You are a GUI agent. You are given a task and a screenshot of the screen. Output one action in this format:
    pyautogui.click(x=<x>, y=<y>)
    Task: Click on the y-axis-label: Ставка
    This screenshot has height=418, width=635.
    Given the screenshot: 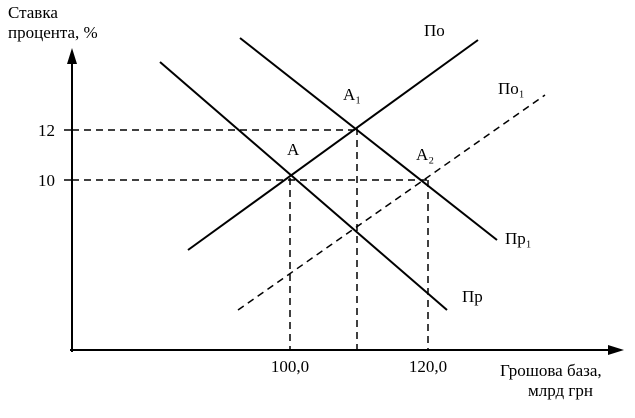 What is the action you would take?
    pyautogui.click(x=33, y=12)
    